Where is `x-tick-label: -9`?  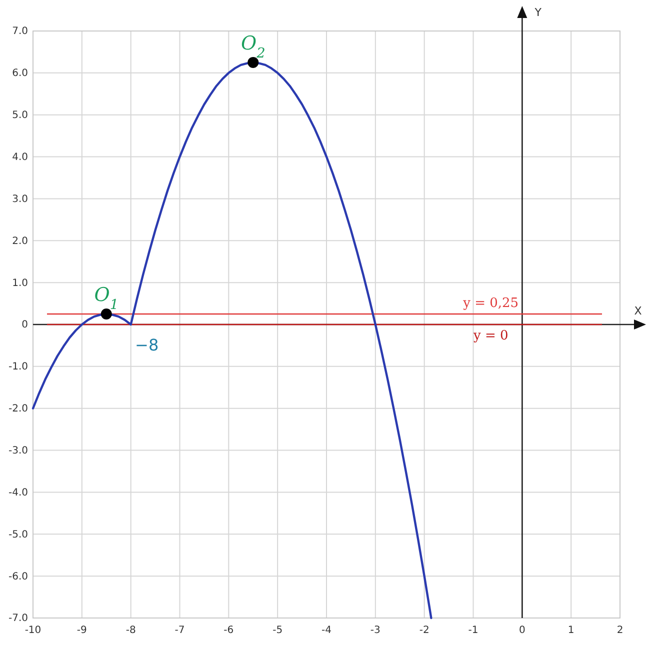 x-tick-label: -9 is located at coordinates (81, 630).